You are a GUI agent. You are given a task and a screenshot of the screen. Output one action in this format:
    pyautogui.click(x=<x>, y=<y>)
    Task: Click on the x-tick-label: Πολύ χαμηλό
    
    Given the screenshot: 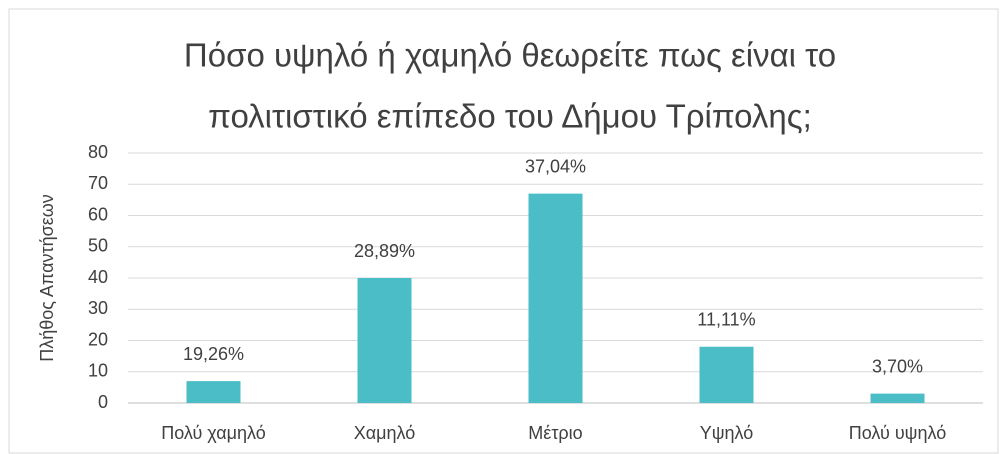 What is the action you would take?
    pyautogui.click(x=213, y=433)
    